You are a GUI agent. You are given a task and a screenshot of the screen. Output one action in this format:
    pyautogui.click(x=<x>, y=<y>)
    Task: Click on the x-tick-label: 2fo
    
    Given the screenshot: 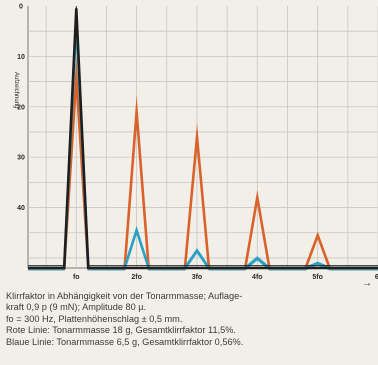 What is the action you would take?
    pyautogui.click(x=136, y=277)
    